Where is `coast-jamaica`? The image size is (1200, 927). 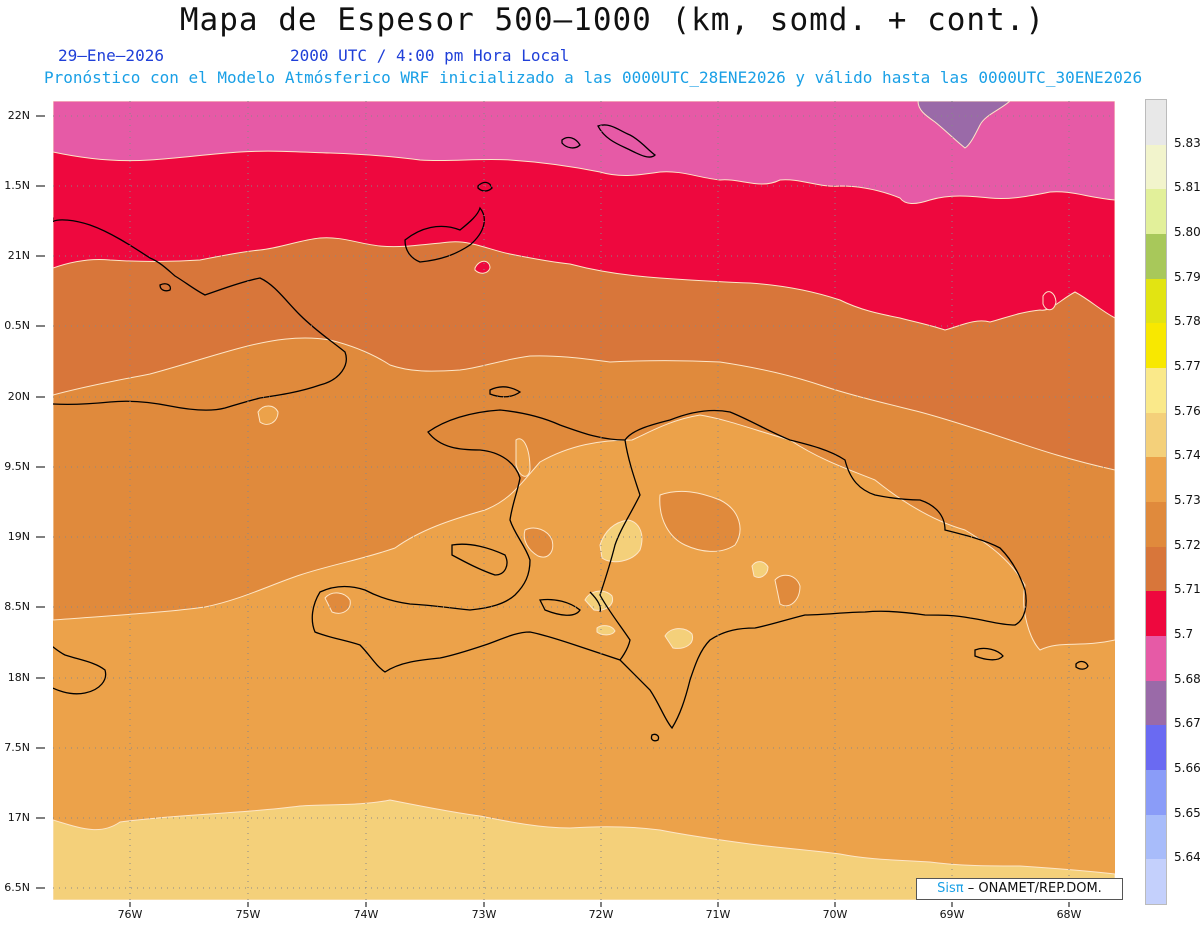 coast-jamaica is located at coordinates (479, 559).